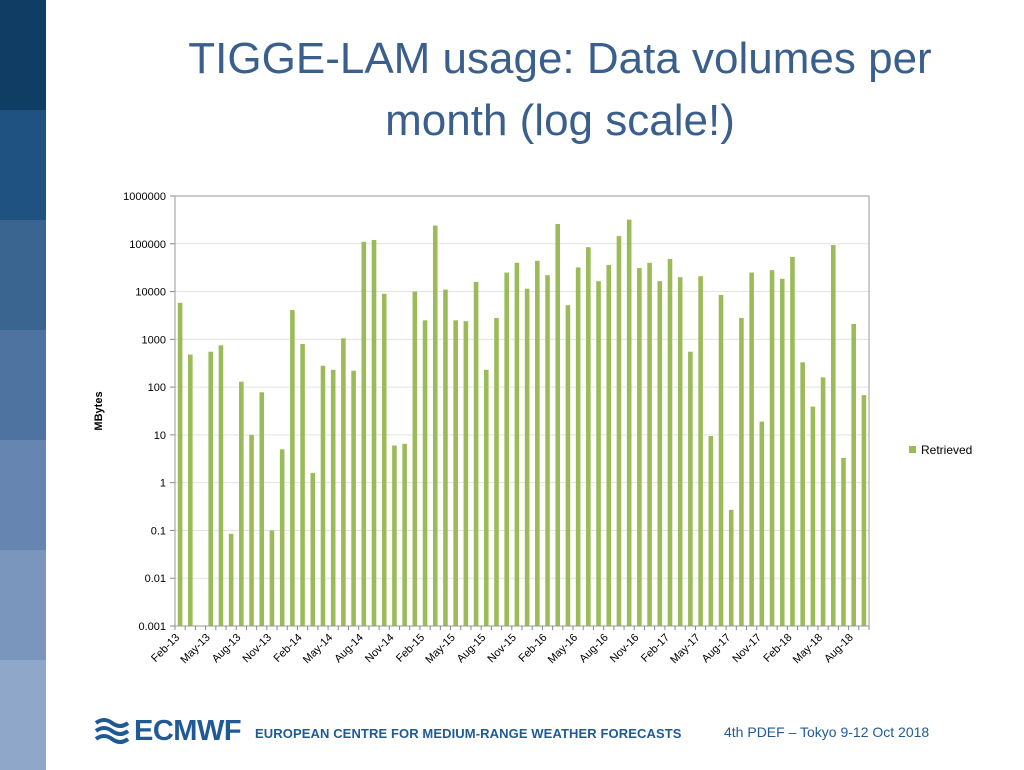 The width and height of the screenshot is (1024, 770). Describe the element at coordinates (563, 649) in the screenshot. I see `x-tick-label: May-16` at that location.